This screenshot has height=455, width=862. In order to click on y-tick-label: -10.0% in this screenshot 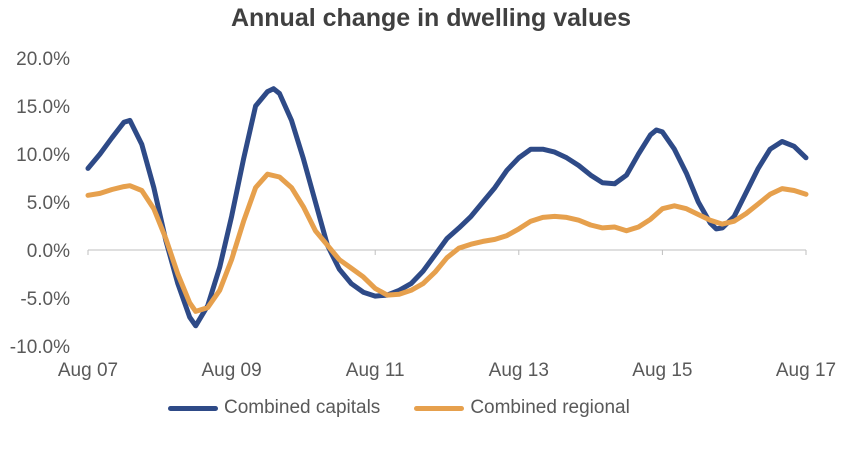, I will do `click(40, 347)`.